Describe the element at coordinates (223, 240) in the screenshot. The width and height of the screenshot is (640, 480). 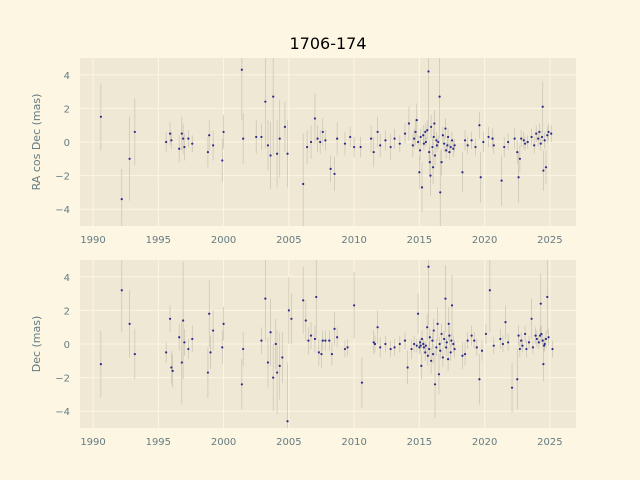
I see `ra-x-tick-label: 2000` at that location.